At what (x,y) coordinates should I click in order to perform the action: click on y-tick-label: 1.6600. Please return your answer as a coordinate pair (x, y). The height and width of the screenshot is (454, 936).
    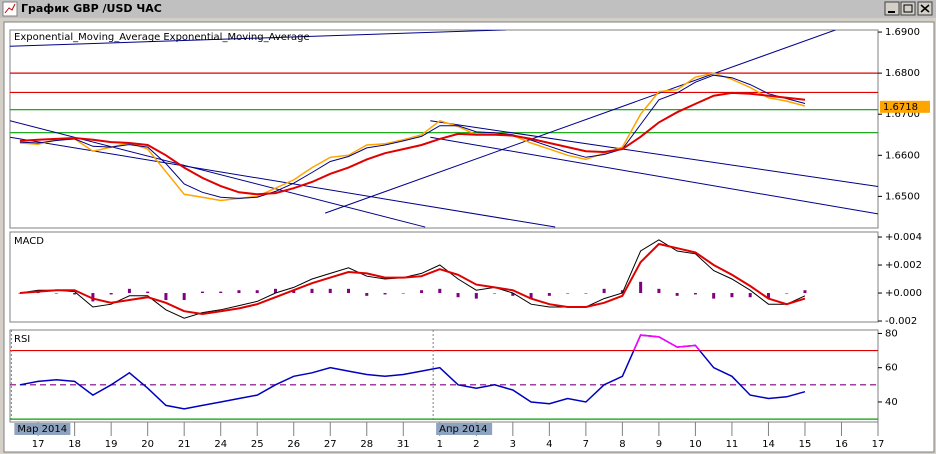
    Looking at the image, I should click on (902, 155).